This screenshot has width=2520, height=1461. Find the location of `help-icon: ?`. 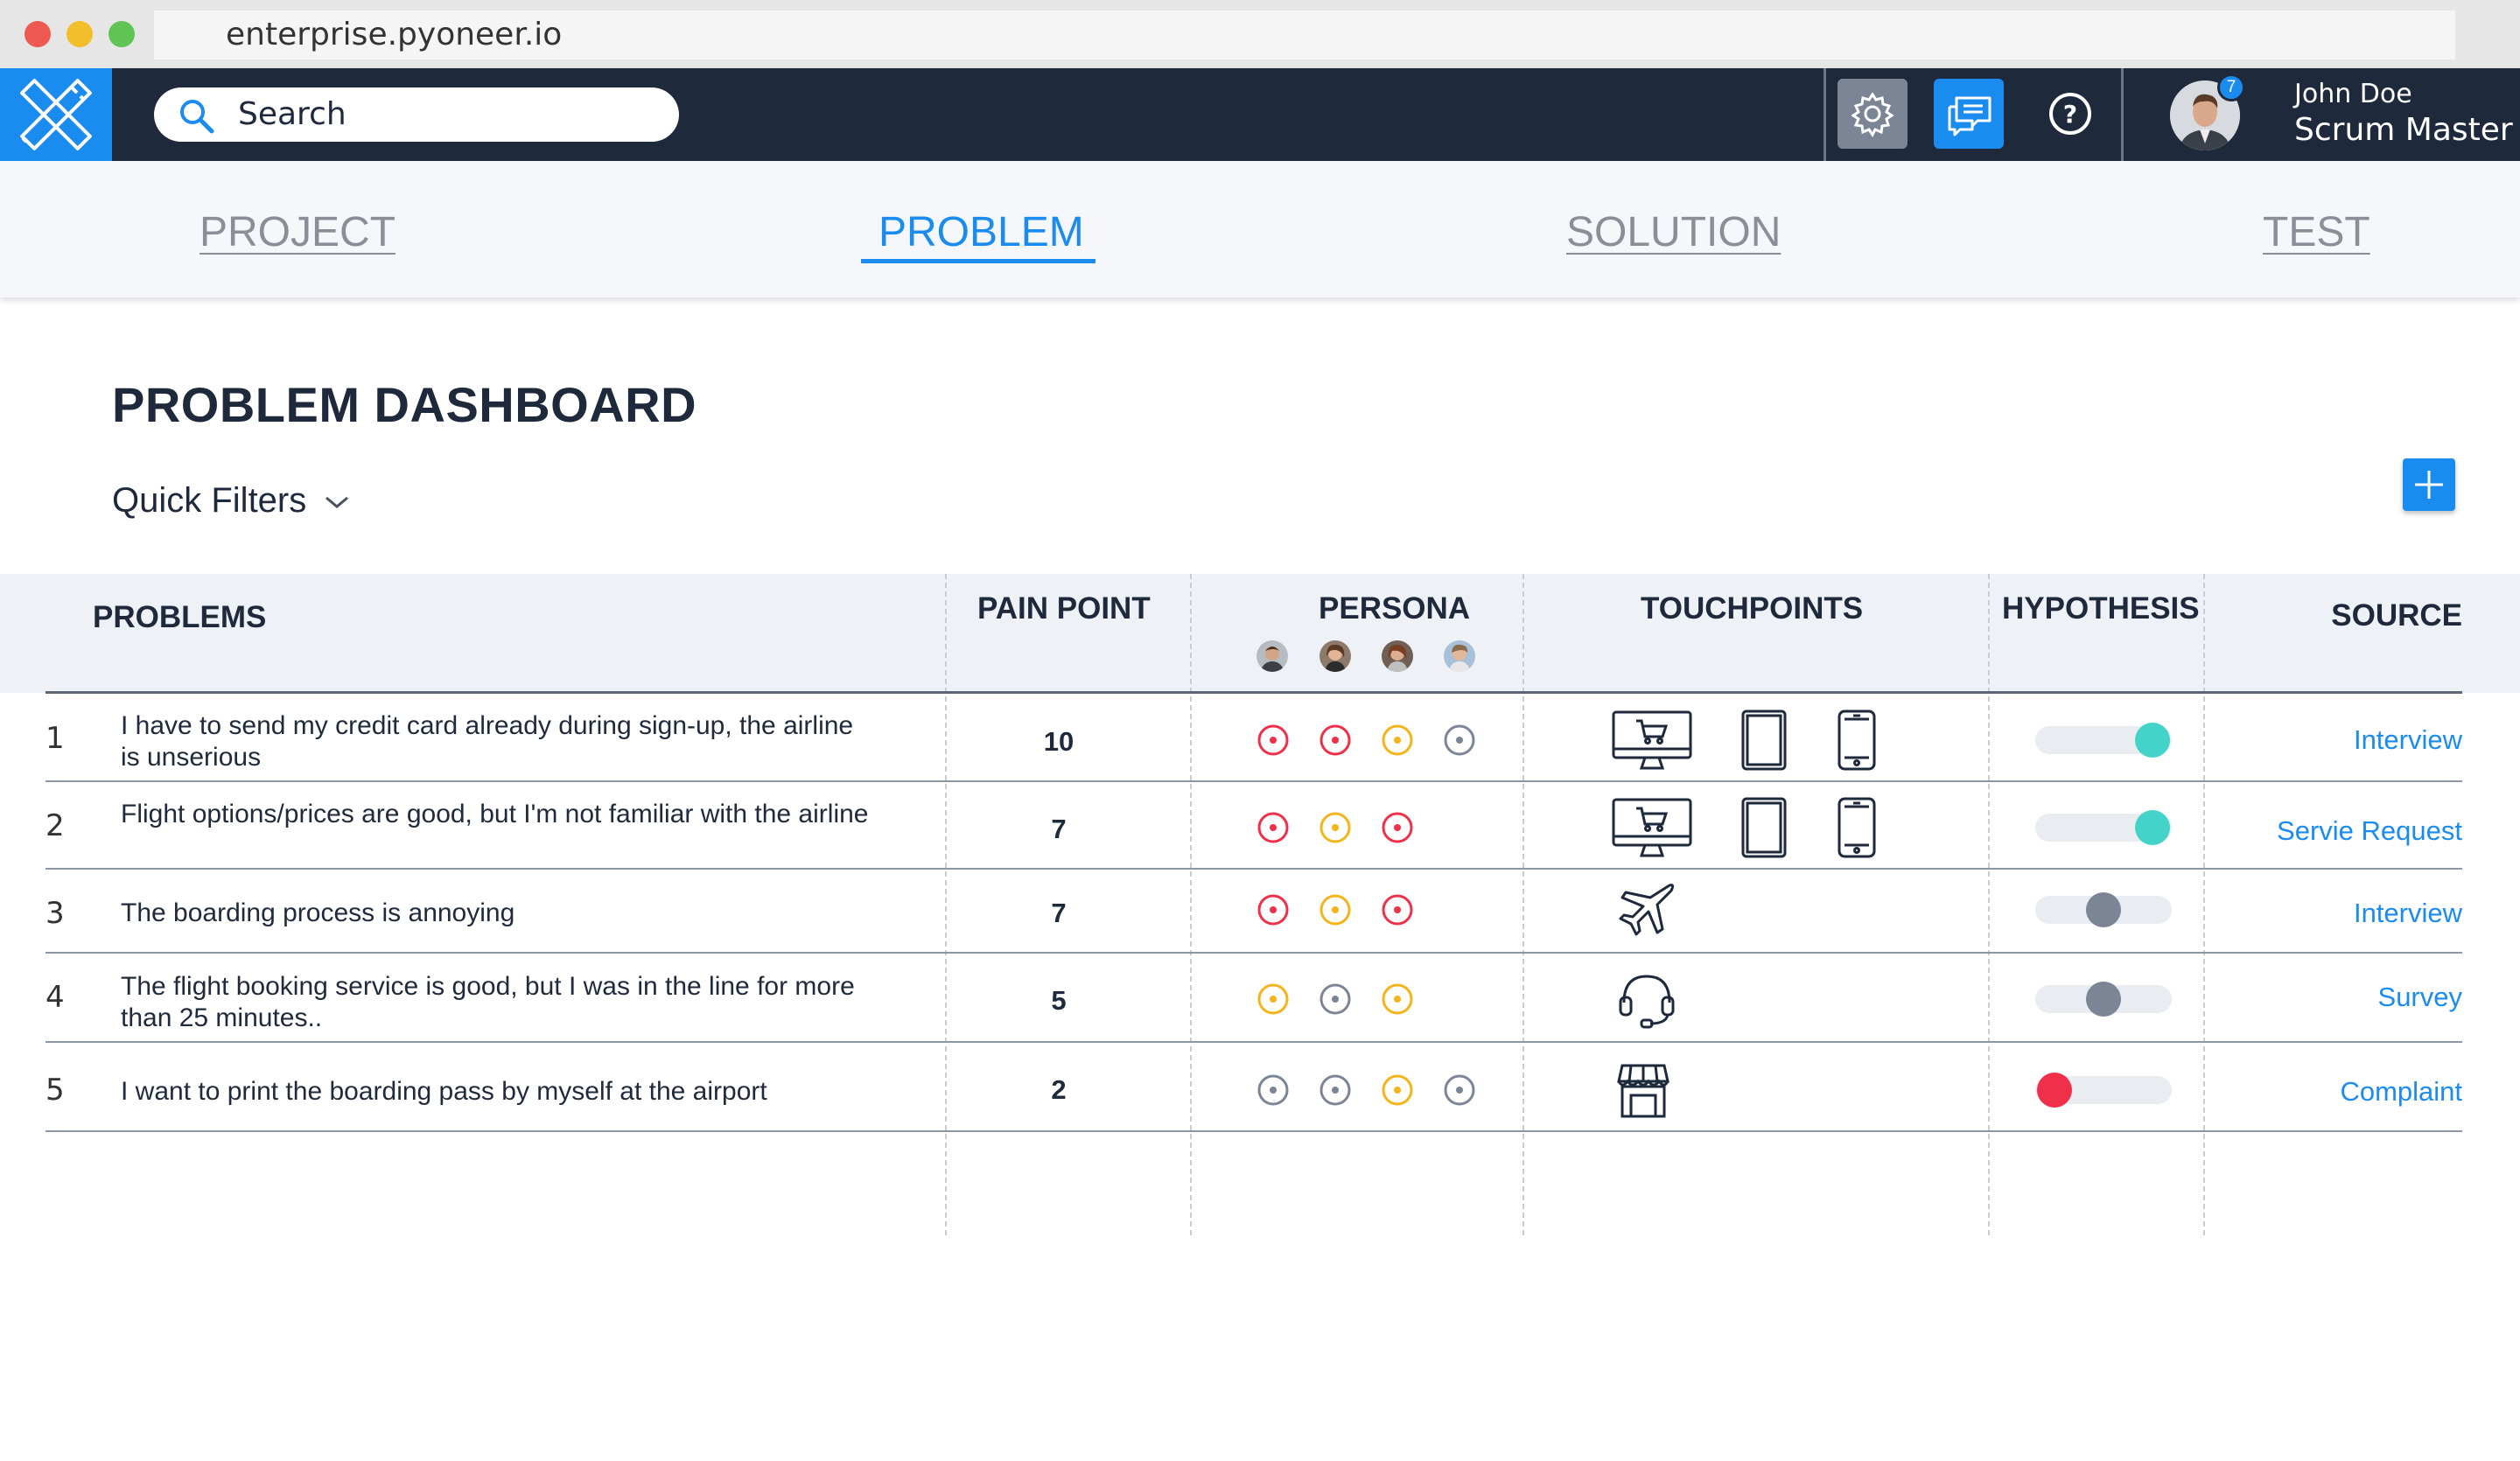

help-icon: ? is located at coordinates (2070, 114).